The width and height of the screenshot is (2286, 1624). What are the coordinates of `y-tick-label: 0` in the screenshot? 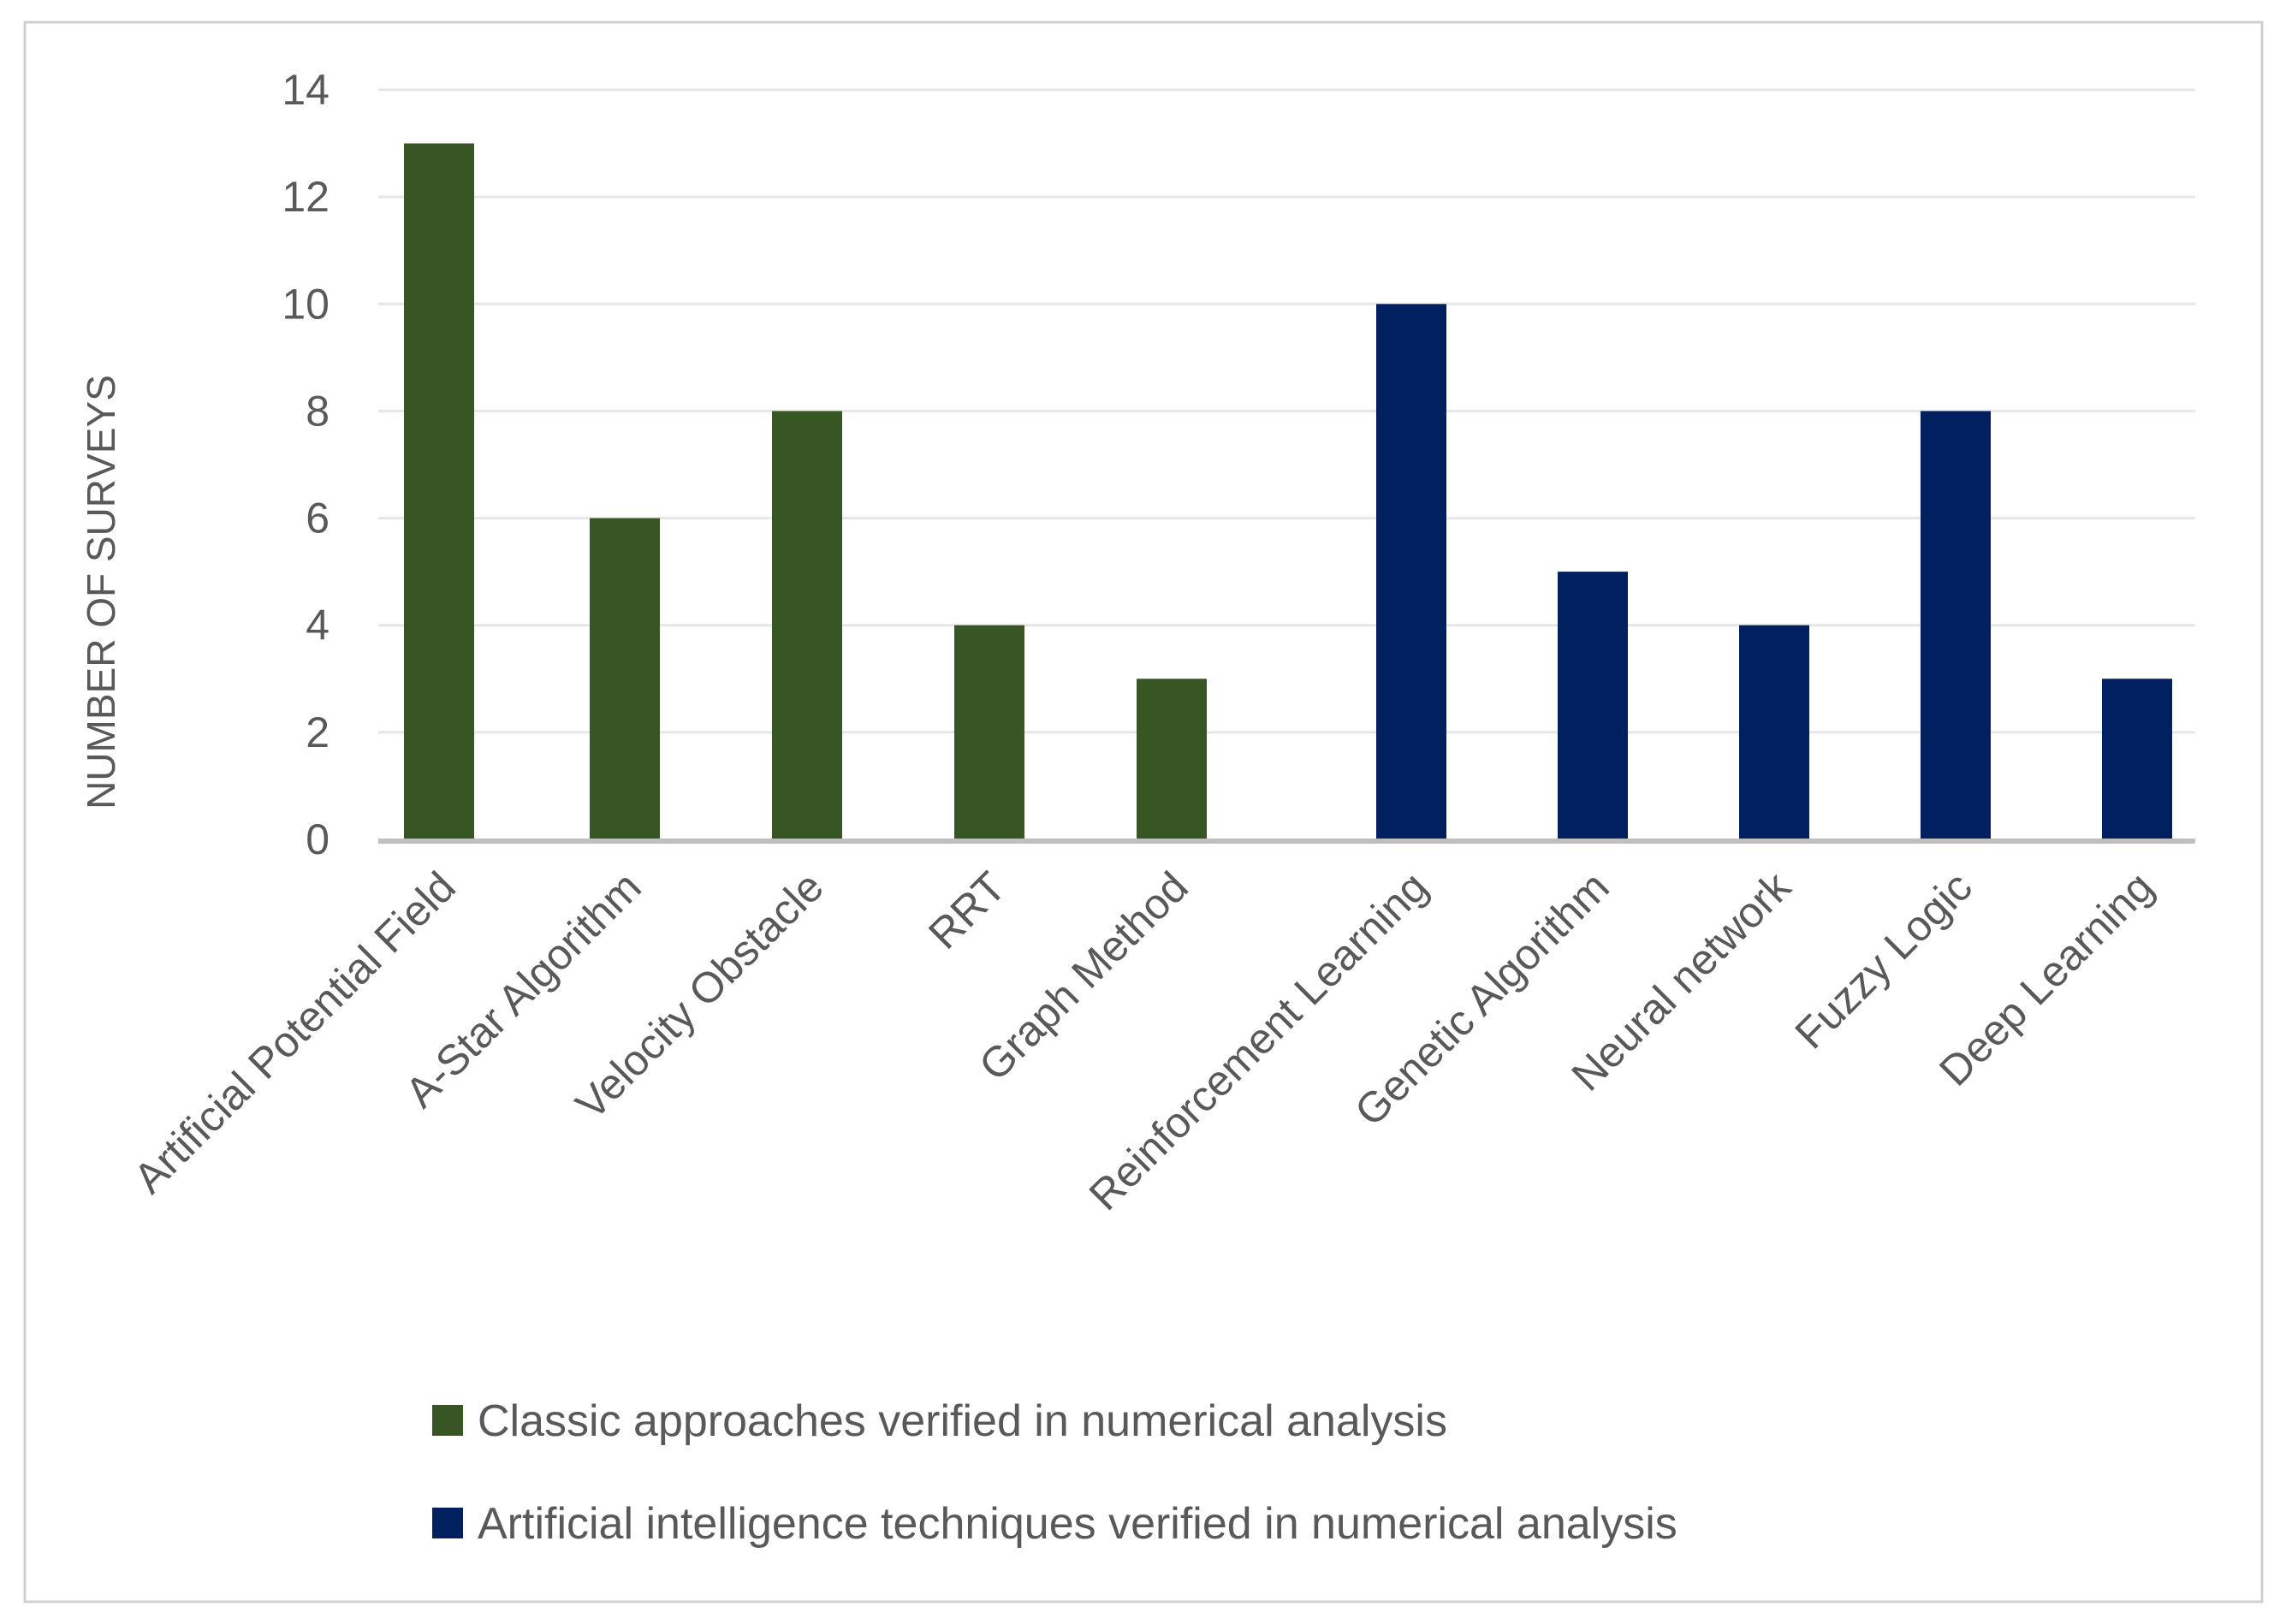 It's located at (318, 839).